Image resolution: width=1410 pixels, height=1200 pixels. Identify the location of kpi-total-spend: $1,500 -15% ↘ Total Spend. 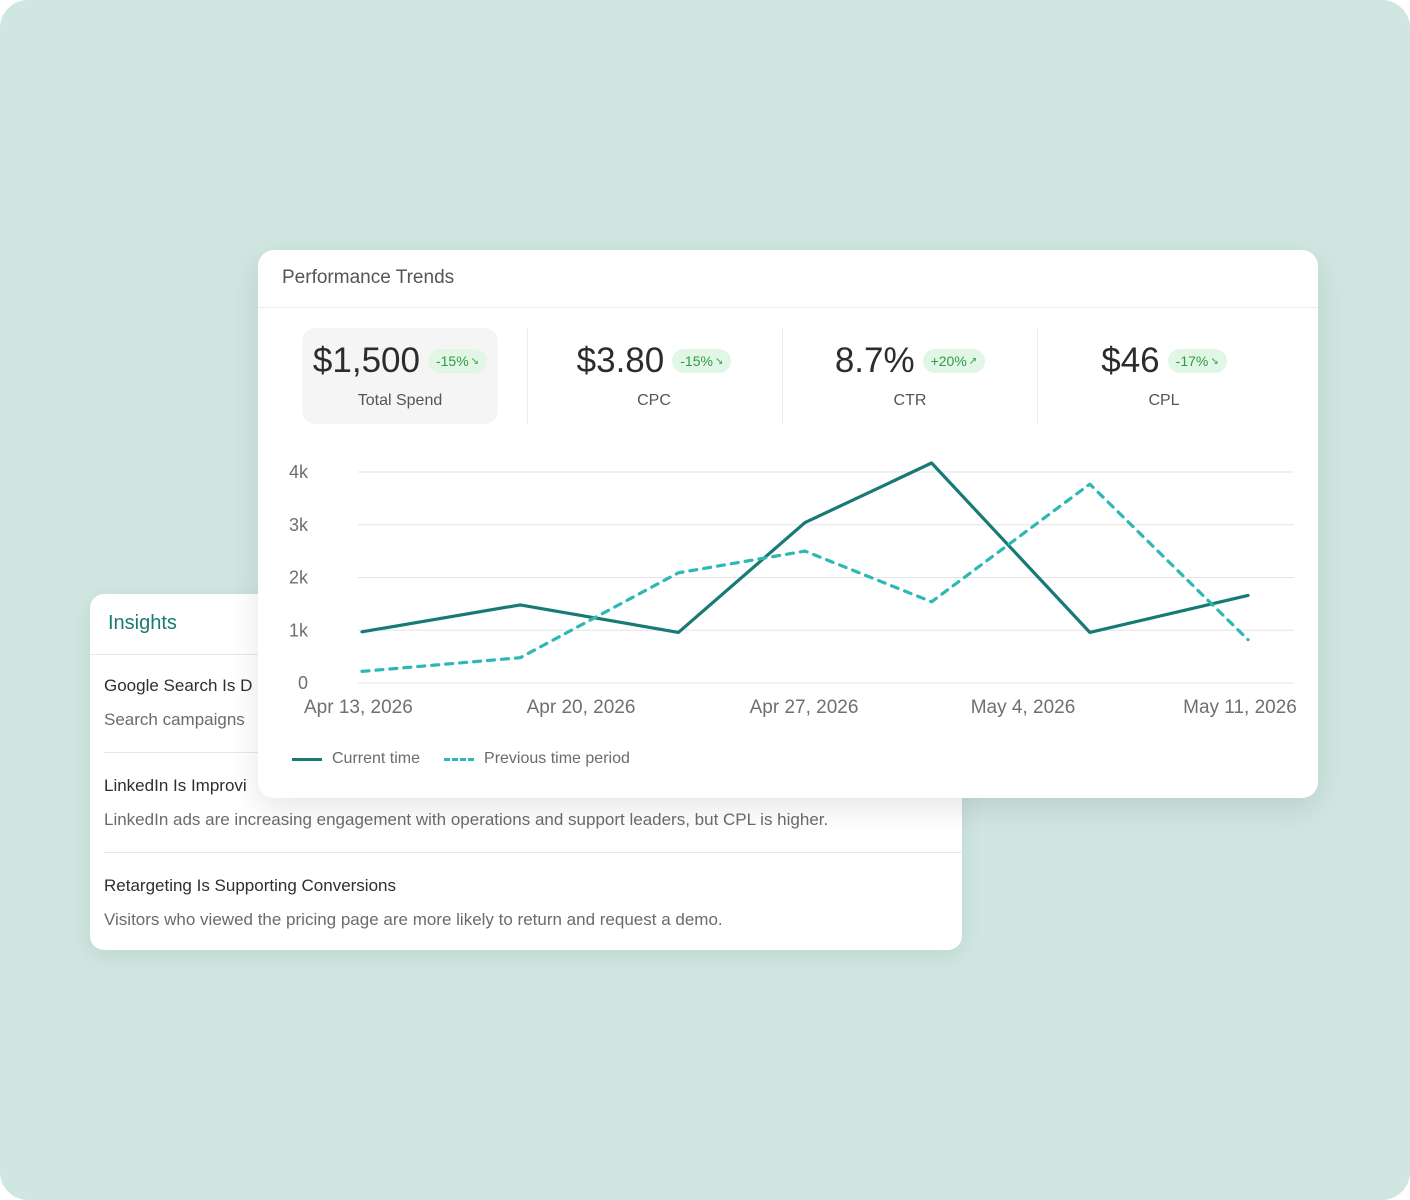
(400, 376).